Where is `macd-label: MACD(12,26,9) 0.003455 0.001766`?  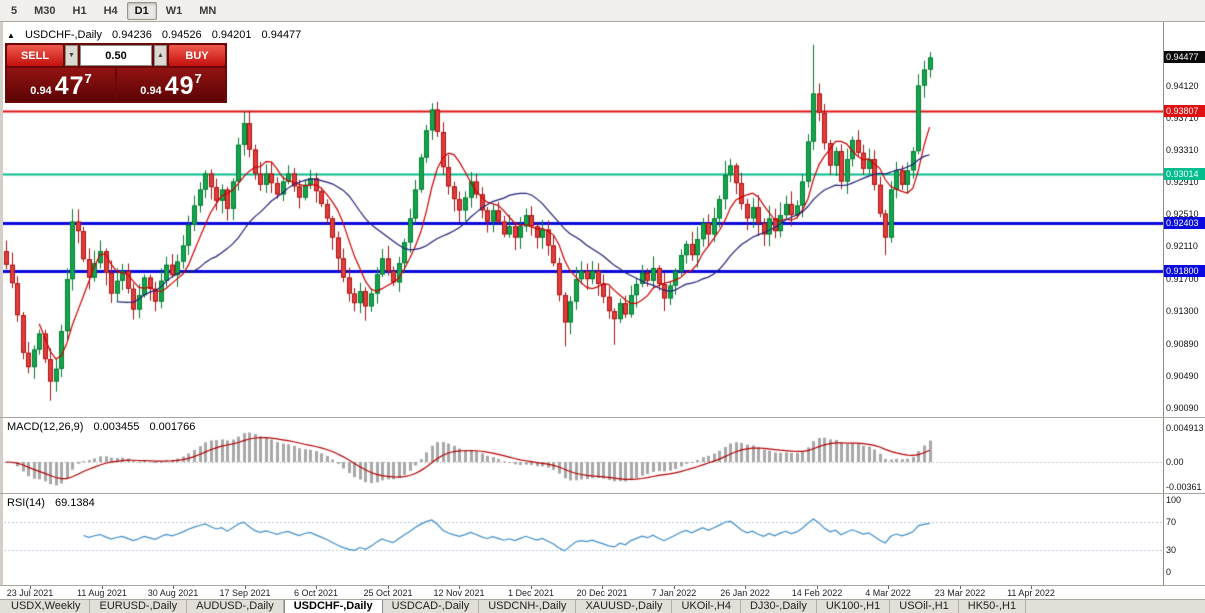
macd-label: MACD(12,26,9) 0.003455 0.001766 is located at coordinates (104, 427).